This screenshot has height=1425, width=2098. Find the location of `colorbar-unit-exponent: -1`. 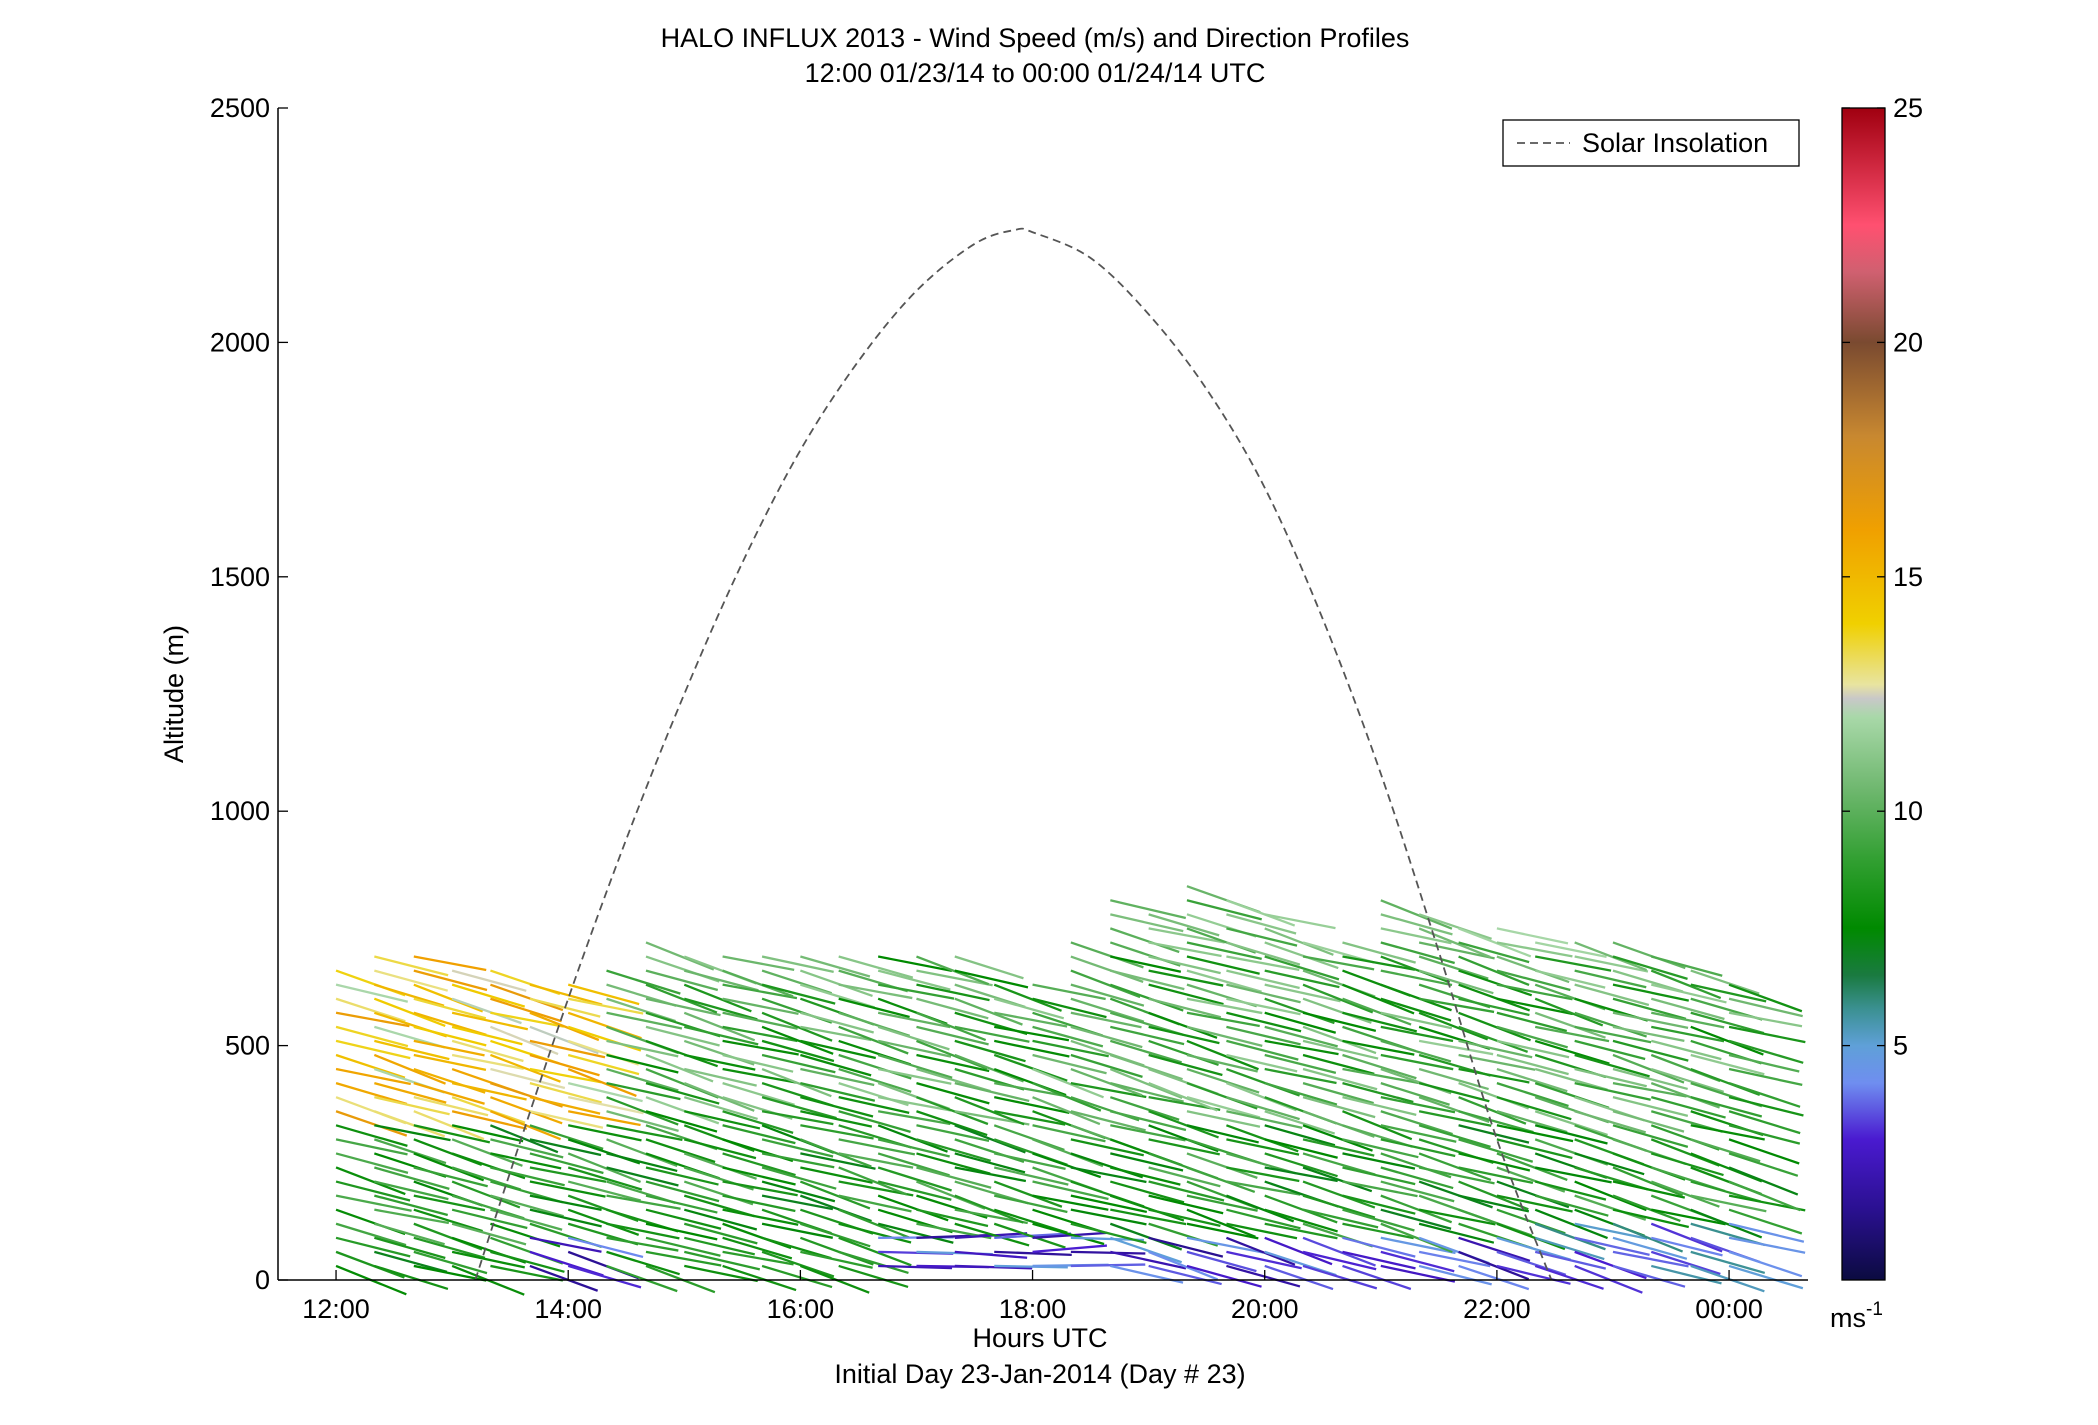

colorbar-unit-exponent: -1 is located at coordinates (1874, 1309).